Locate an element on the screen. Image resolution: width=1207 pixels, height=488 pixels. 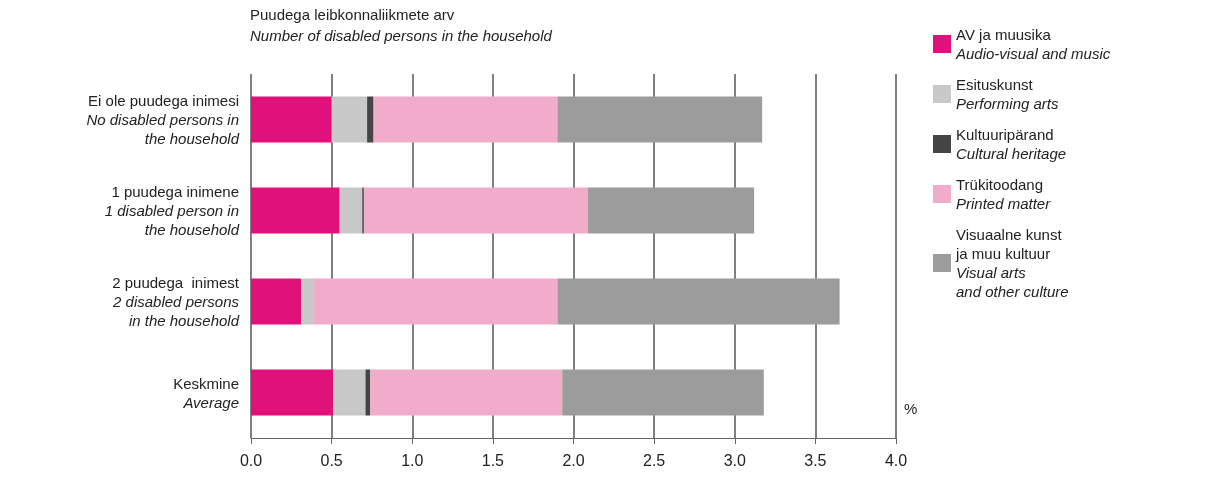
legend-label: AV ja muusika Audio-visual and music is located at coordinates (1033, 44).